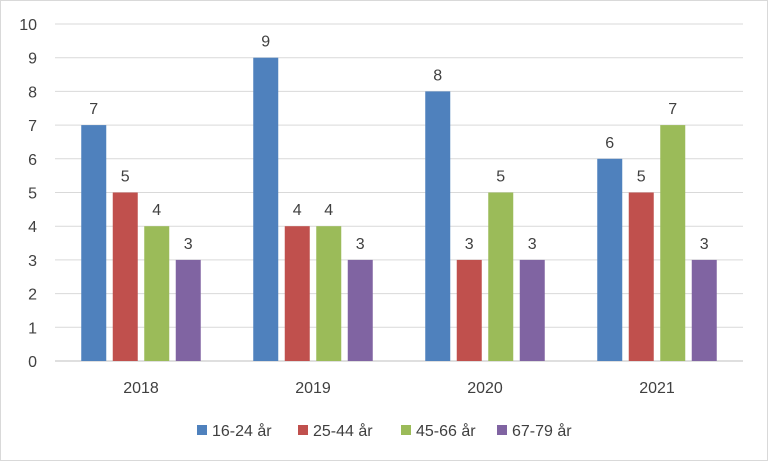 The image size is (768, 465). Describe the element at coordinates (28, 25) in the screenshot. I see `y-tick-label: 10` at that location.